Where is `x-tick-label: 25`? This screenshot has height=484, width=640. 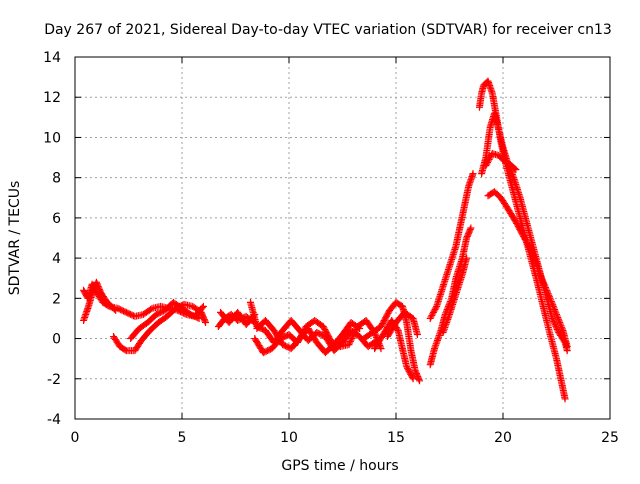
x-tick-label: 25 is located at coordinates (610, 438).